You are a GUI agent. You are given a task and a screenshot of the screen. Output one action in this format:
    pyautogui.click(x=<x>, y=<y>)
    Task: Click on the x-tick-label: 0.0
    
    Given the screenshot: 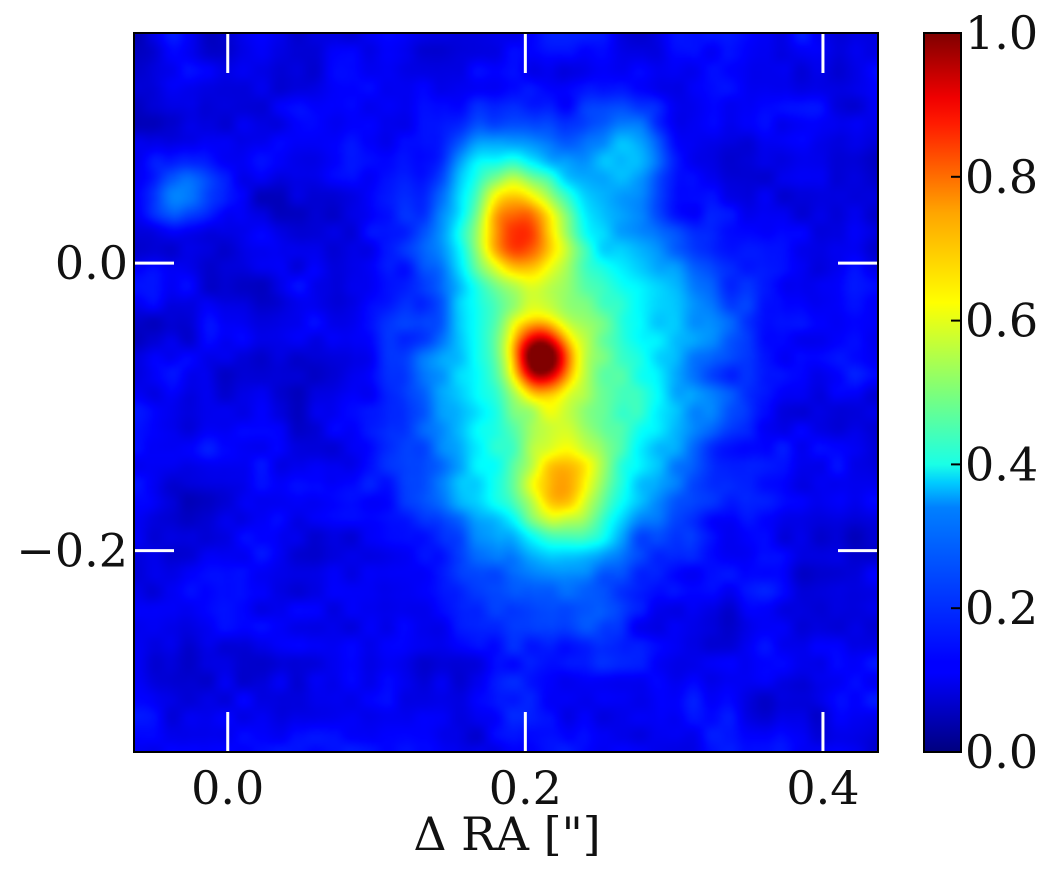 What is the action you would take?
    pyautogui.click(x=227, y=788)
    